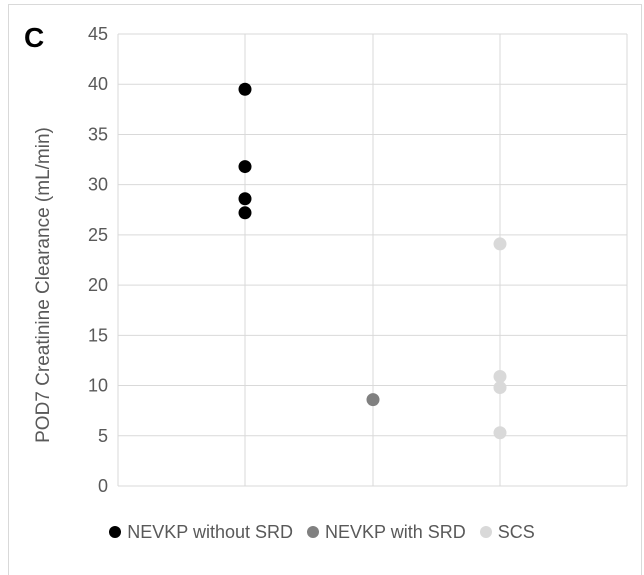  I want to click on y-tick-label: 30, so click(98, 185).